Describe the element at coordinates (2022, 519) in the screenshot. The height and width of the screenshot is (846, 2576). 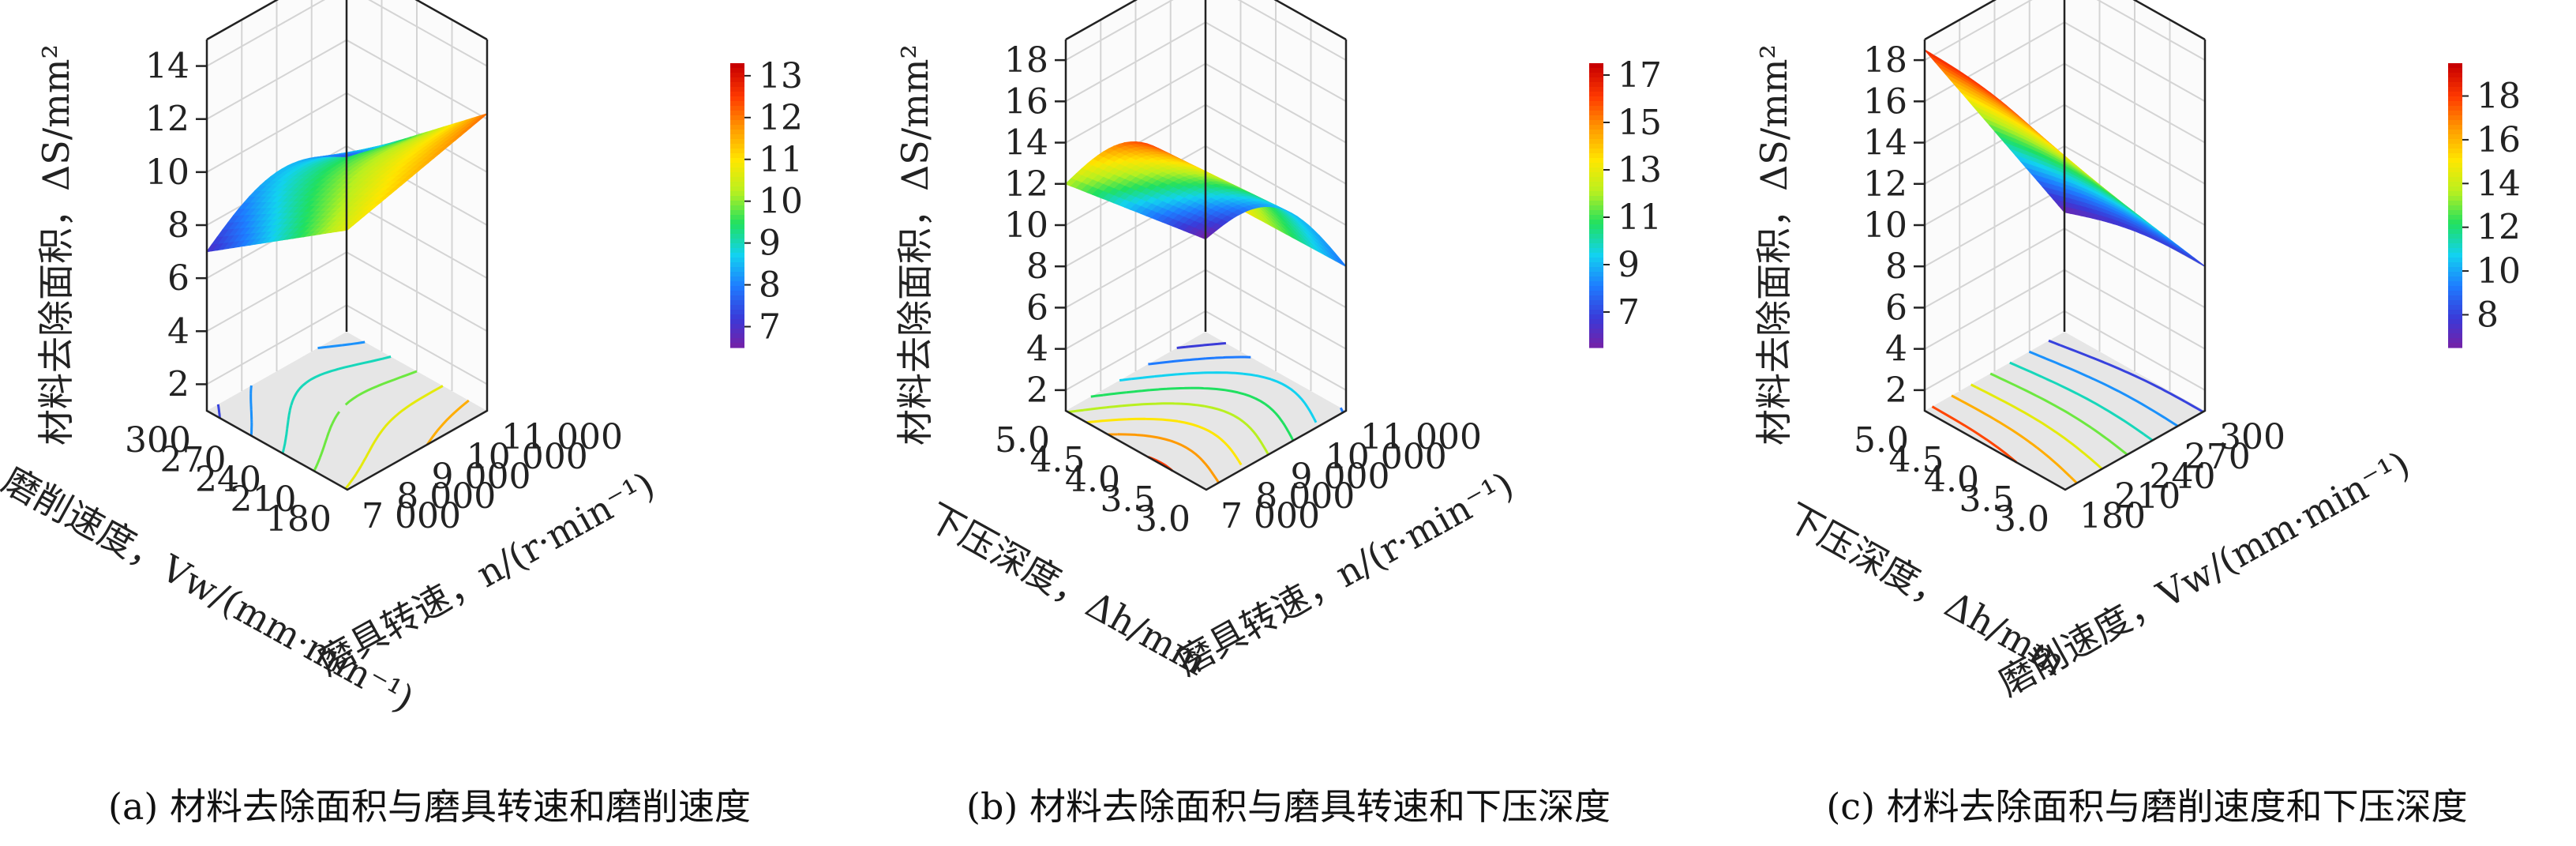
I see `x-tick-label: 3.0` at that location.